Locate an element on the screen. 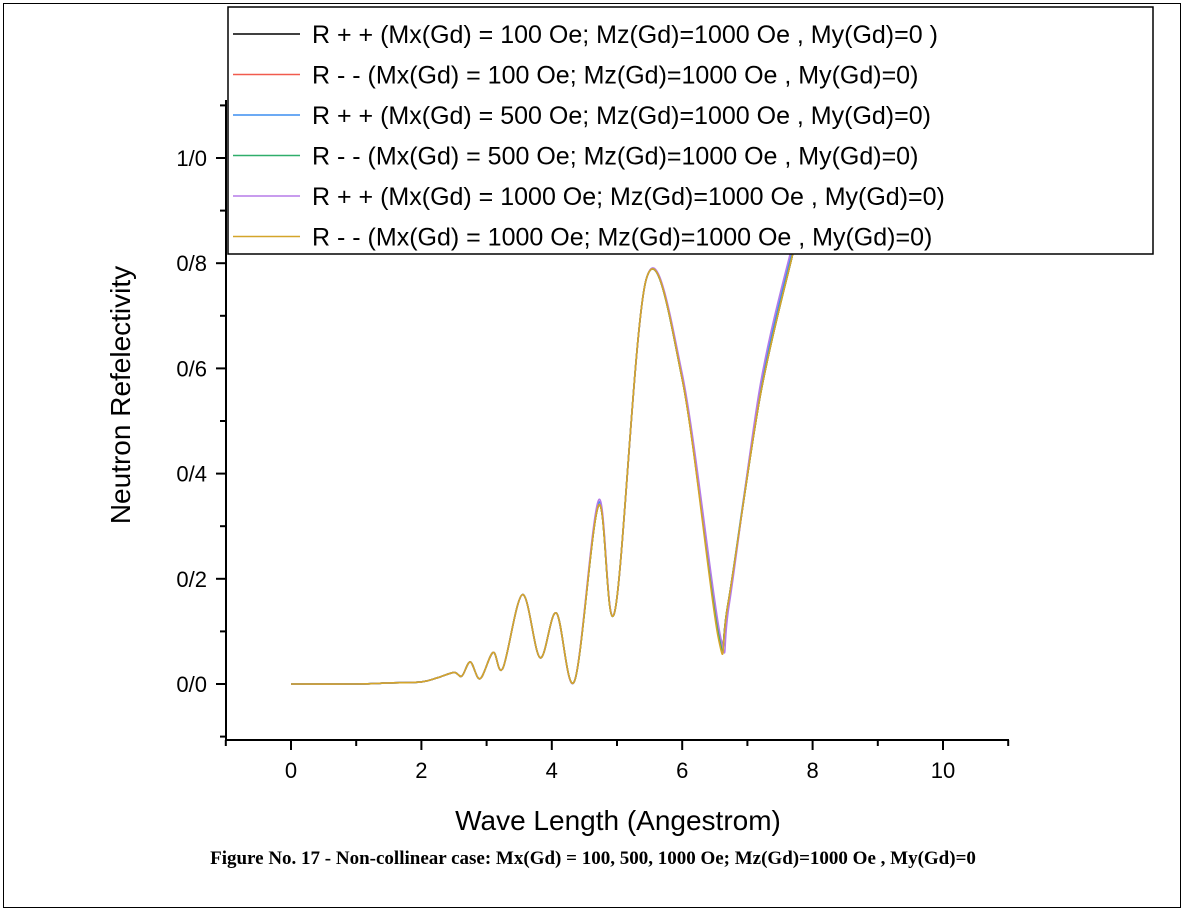 This screenshot has width=1186, height=913. y-tick-label: 0/6 is located at coordinates (191, 368).